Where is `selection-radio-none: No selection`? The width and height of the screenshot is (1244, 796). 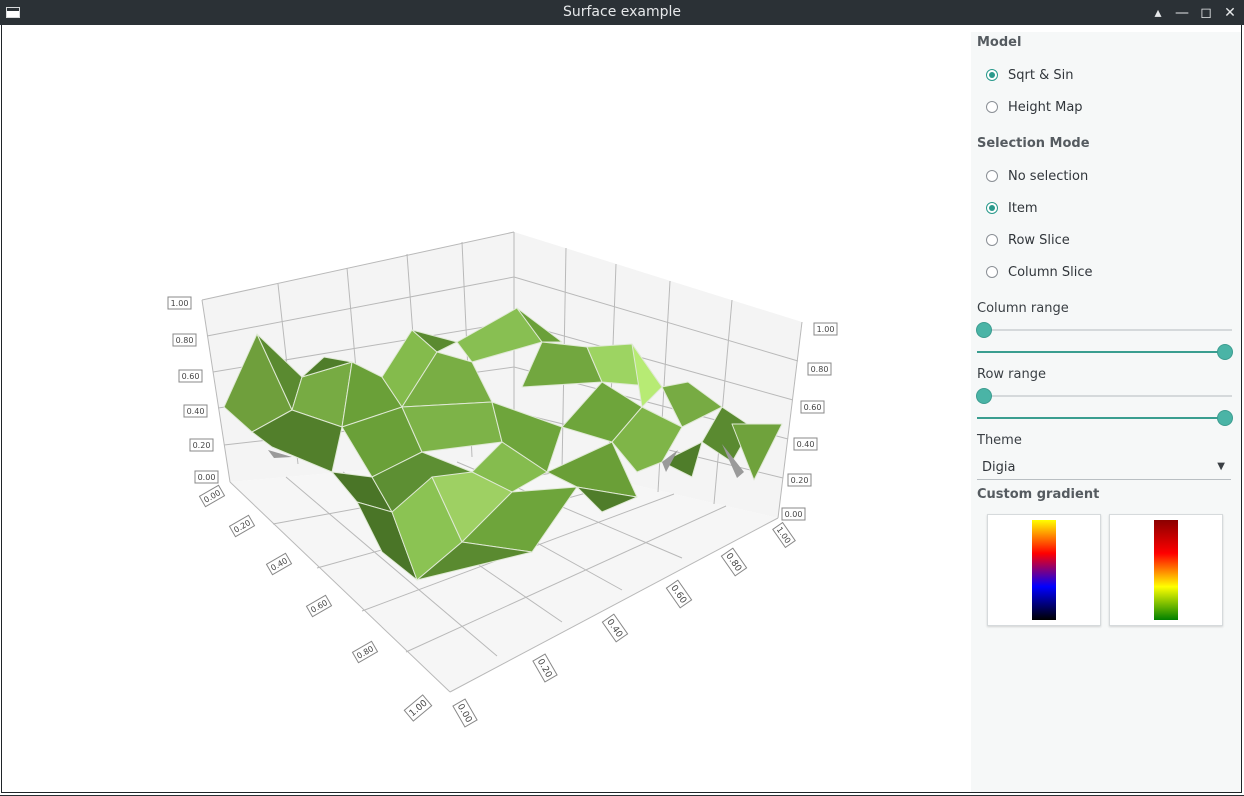 selection-radio-none: No selection is located at coordinates (1037, 176).